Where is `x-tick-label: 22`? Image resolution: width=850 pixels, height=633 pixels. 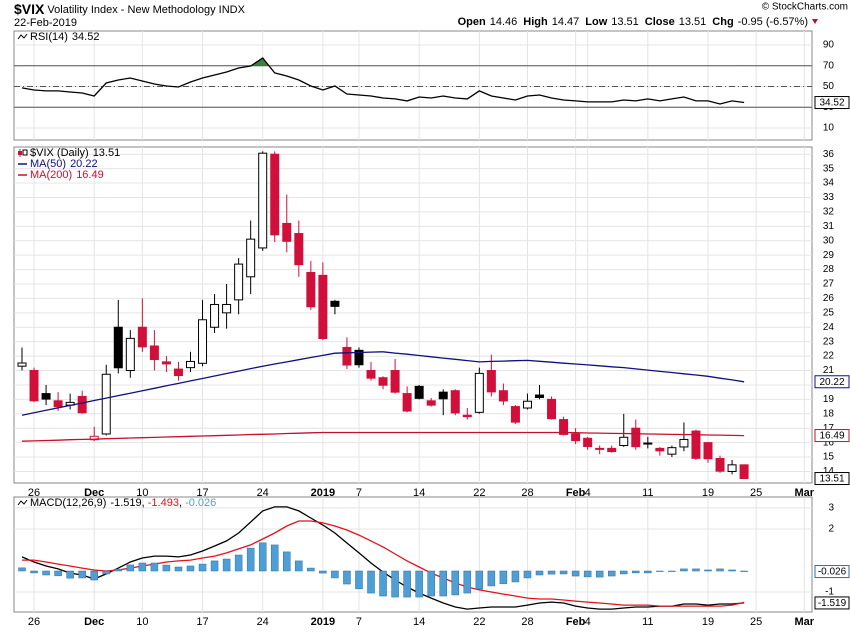 x-tick-label: 22 is located at coordinates (479, 493).